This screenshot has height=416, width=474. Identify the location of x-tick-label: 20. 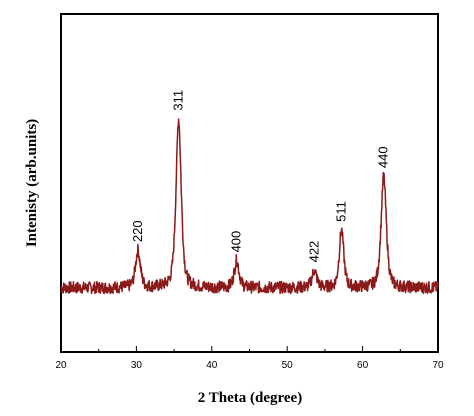
(61, 365).